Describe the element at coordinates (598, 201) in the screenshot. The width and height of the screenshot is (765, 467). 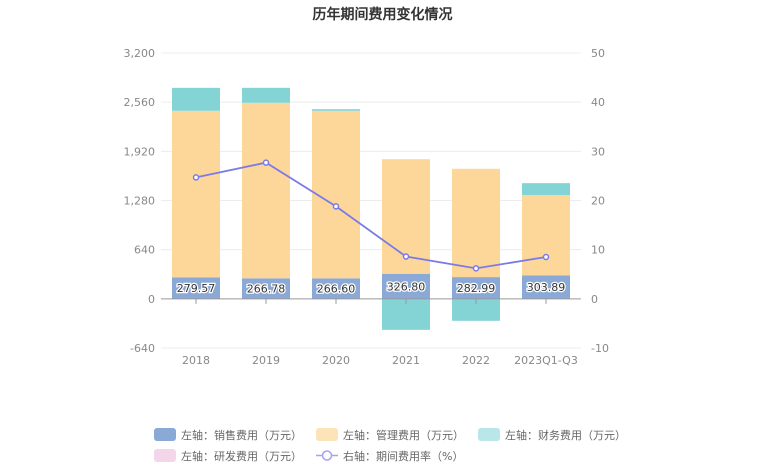
I see `right-tick-label: 20` at that location.